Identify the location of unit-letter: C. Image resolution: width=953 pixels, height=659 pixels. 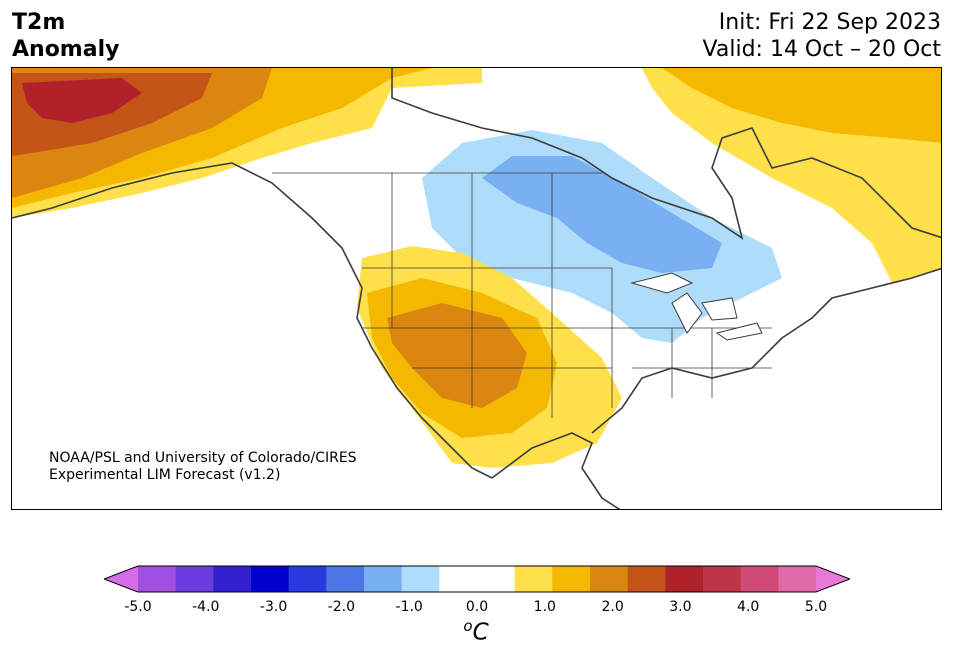
(480, 632).